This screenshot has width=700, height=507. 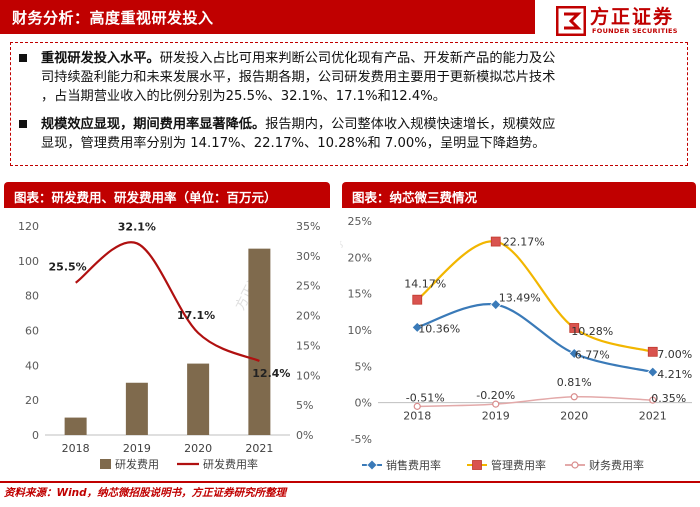 I want to click on bullet-line: 规模效应显现，期间费用率显著降低。报告期内，公司整体收入规模快速增长，规模效应, so click(x=361, y=124).